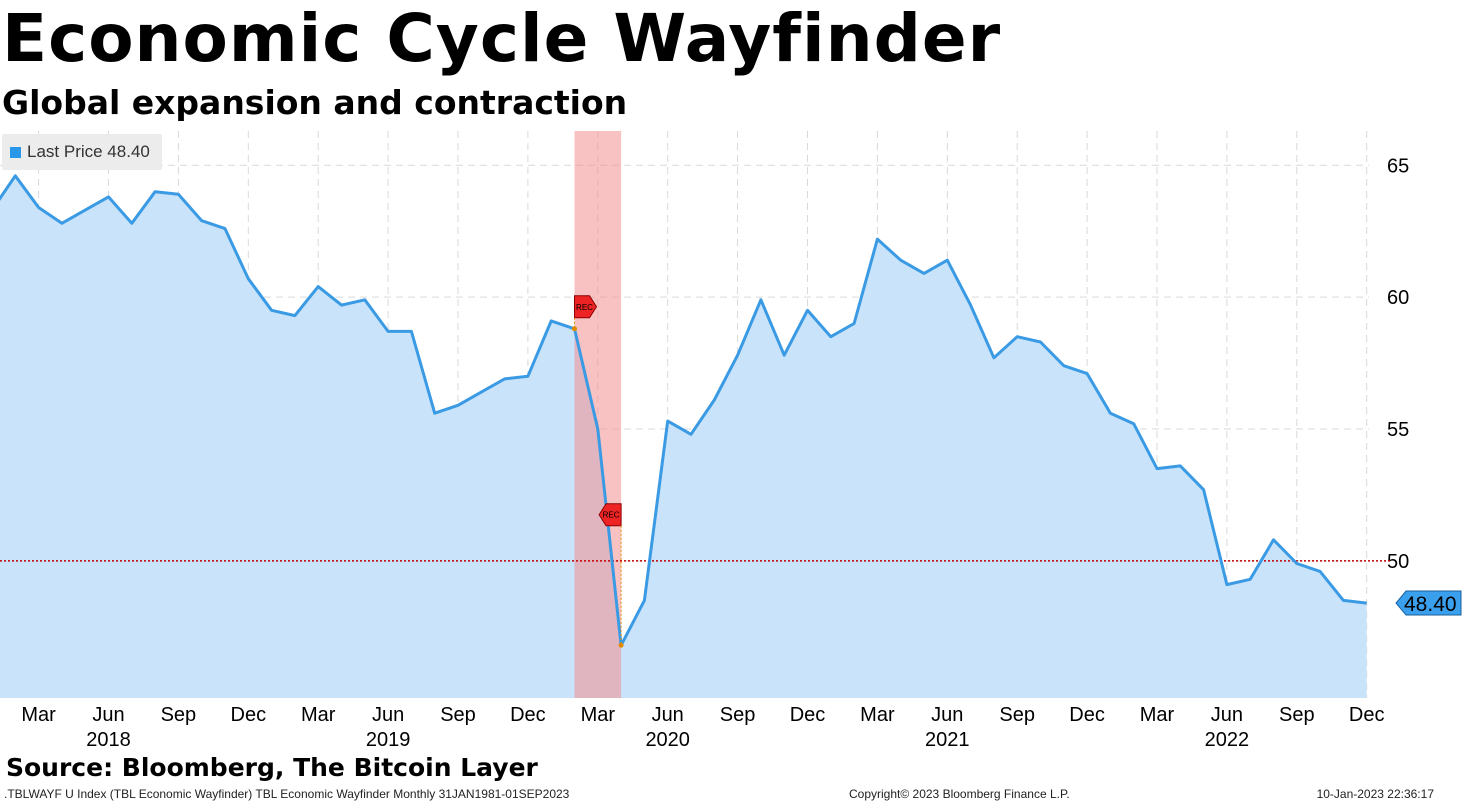 The image size is (1462, 803). Describe the element at coordinates (1398, 298) in the screenshot. I see `y-tick-label: 60` at that location.